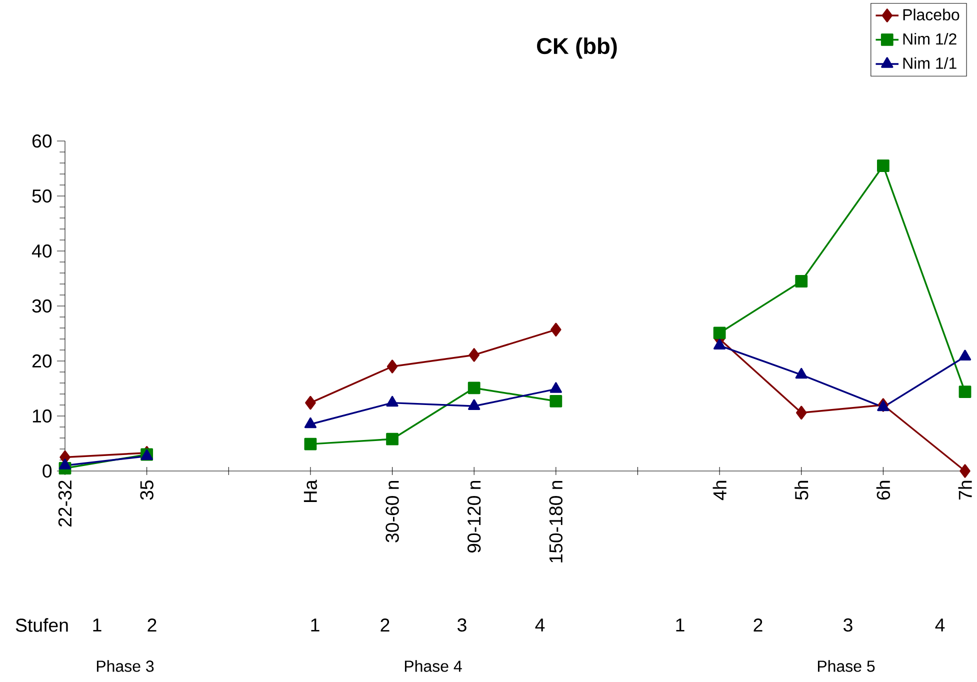 The height and width of the screenshot is (682, 977). I want to click on y-tick-label: 50, so click(42, 196).